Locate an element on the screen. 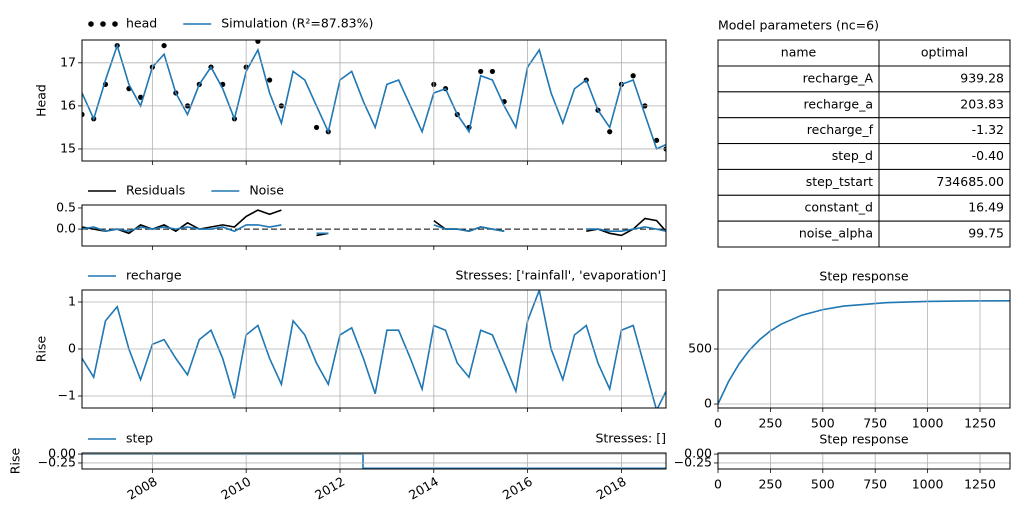 The image size is (1019, 519). legend-label: step is located at coordinates (139, 438).